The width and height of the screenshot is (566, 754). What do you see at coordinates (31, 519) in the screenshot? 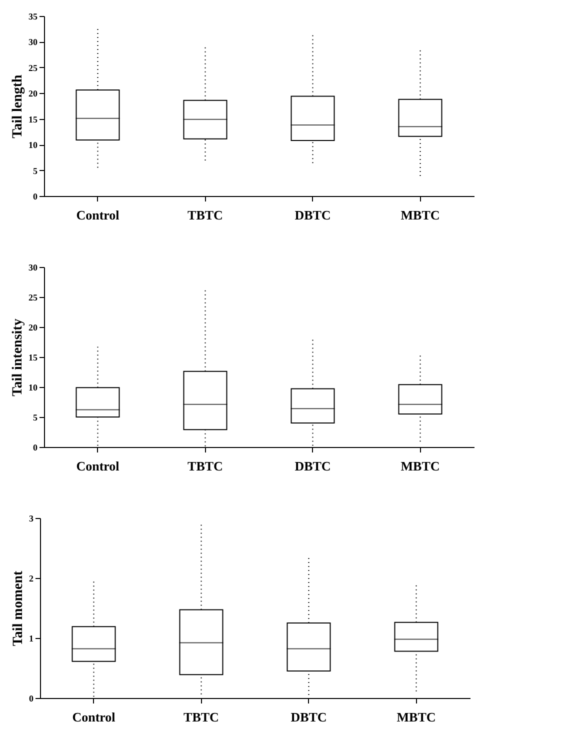
I see `y-tick-label: 3` at bounding box center [31, 519].